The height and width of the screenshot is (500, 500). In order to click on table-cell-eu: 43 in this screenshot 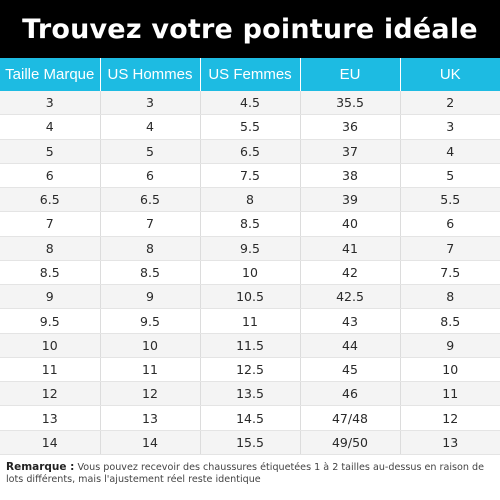, I will do `click(350, 321)`.